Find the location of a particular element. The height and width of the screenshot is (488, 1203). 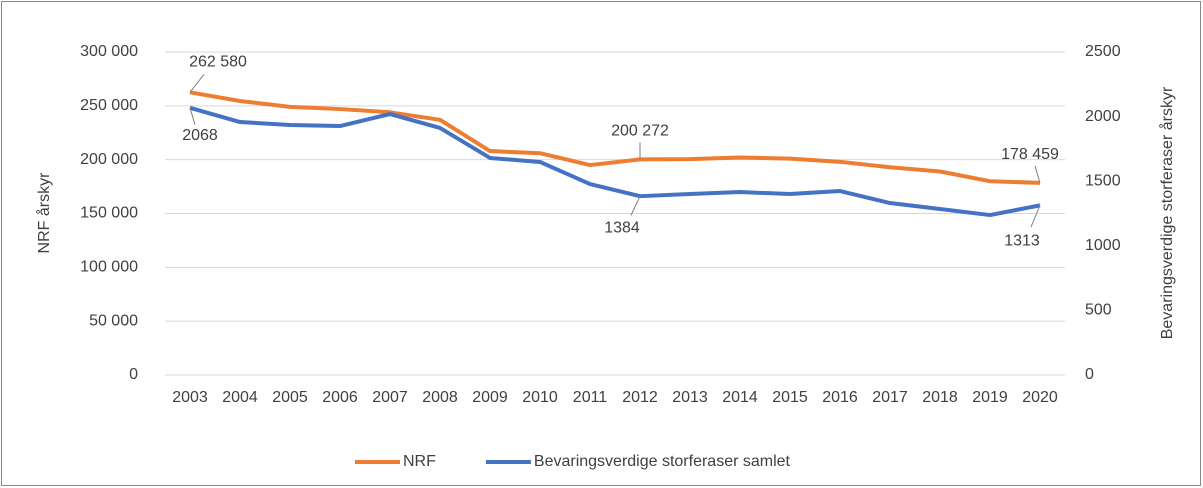

x-tick-label: 2016 is located at coordinates (840, 397).